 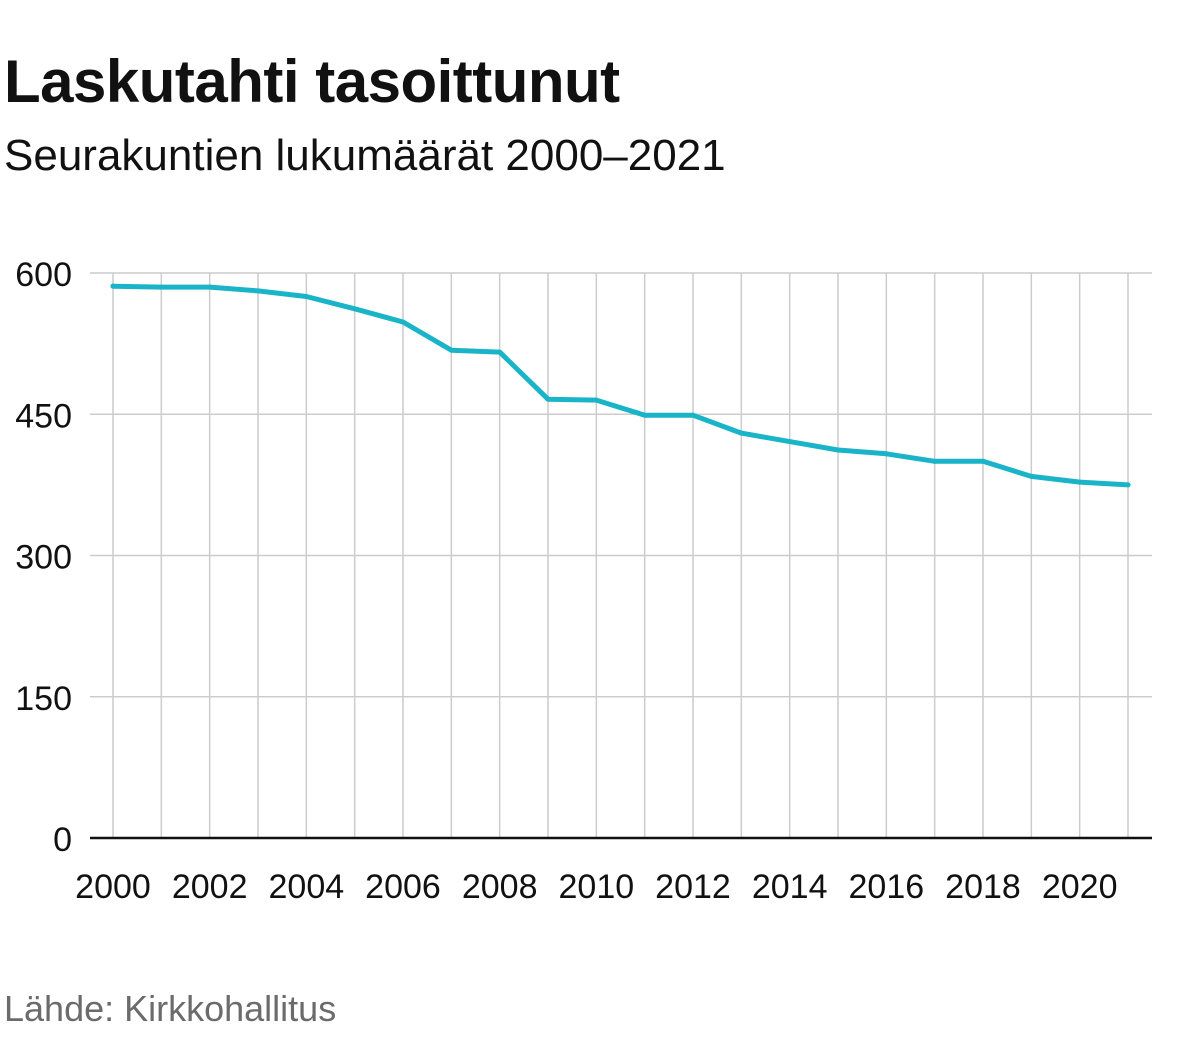 I want to click on y-tick-label: 300, so click(x=43, y=558).